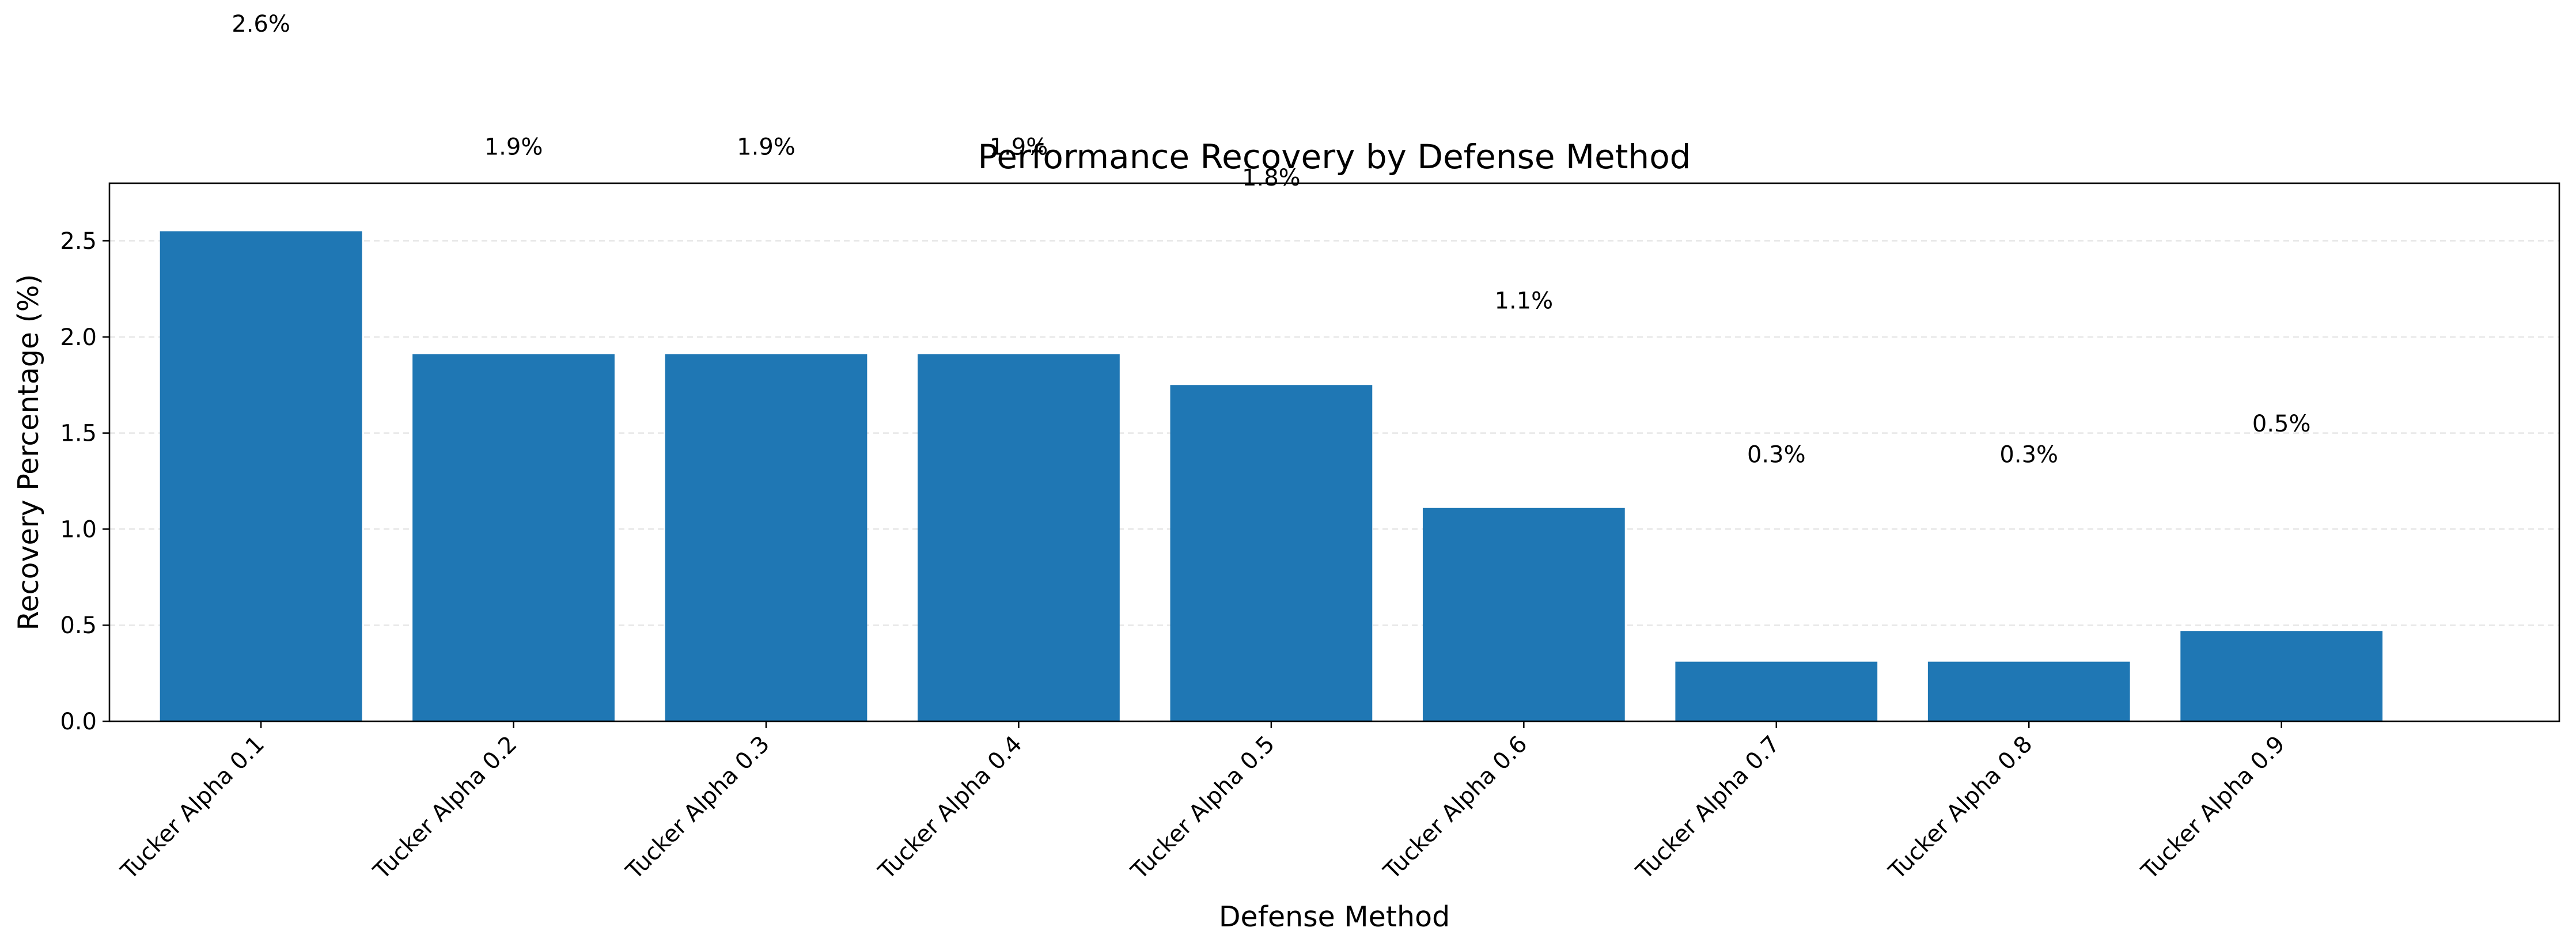  What do you see at coordinates (28, 452) in the screenshot?
I see `y-axis-label: Recovery Percentage (%)` at bounding box center [28, 452].